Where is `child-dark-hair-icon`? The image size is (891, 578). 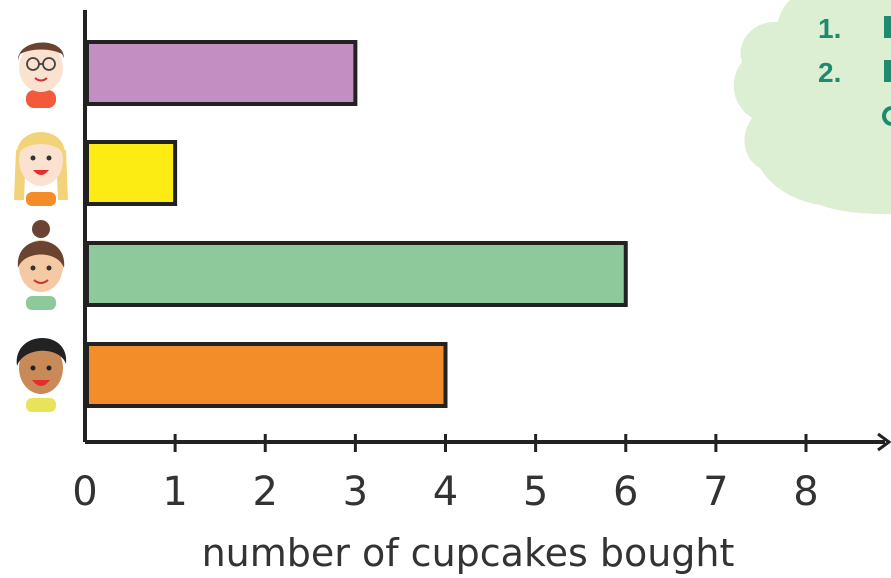
child-dark-hair-icon is located at coordinates (42, 375).